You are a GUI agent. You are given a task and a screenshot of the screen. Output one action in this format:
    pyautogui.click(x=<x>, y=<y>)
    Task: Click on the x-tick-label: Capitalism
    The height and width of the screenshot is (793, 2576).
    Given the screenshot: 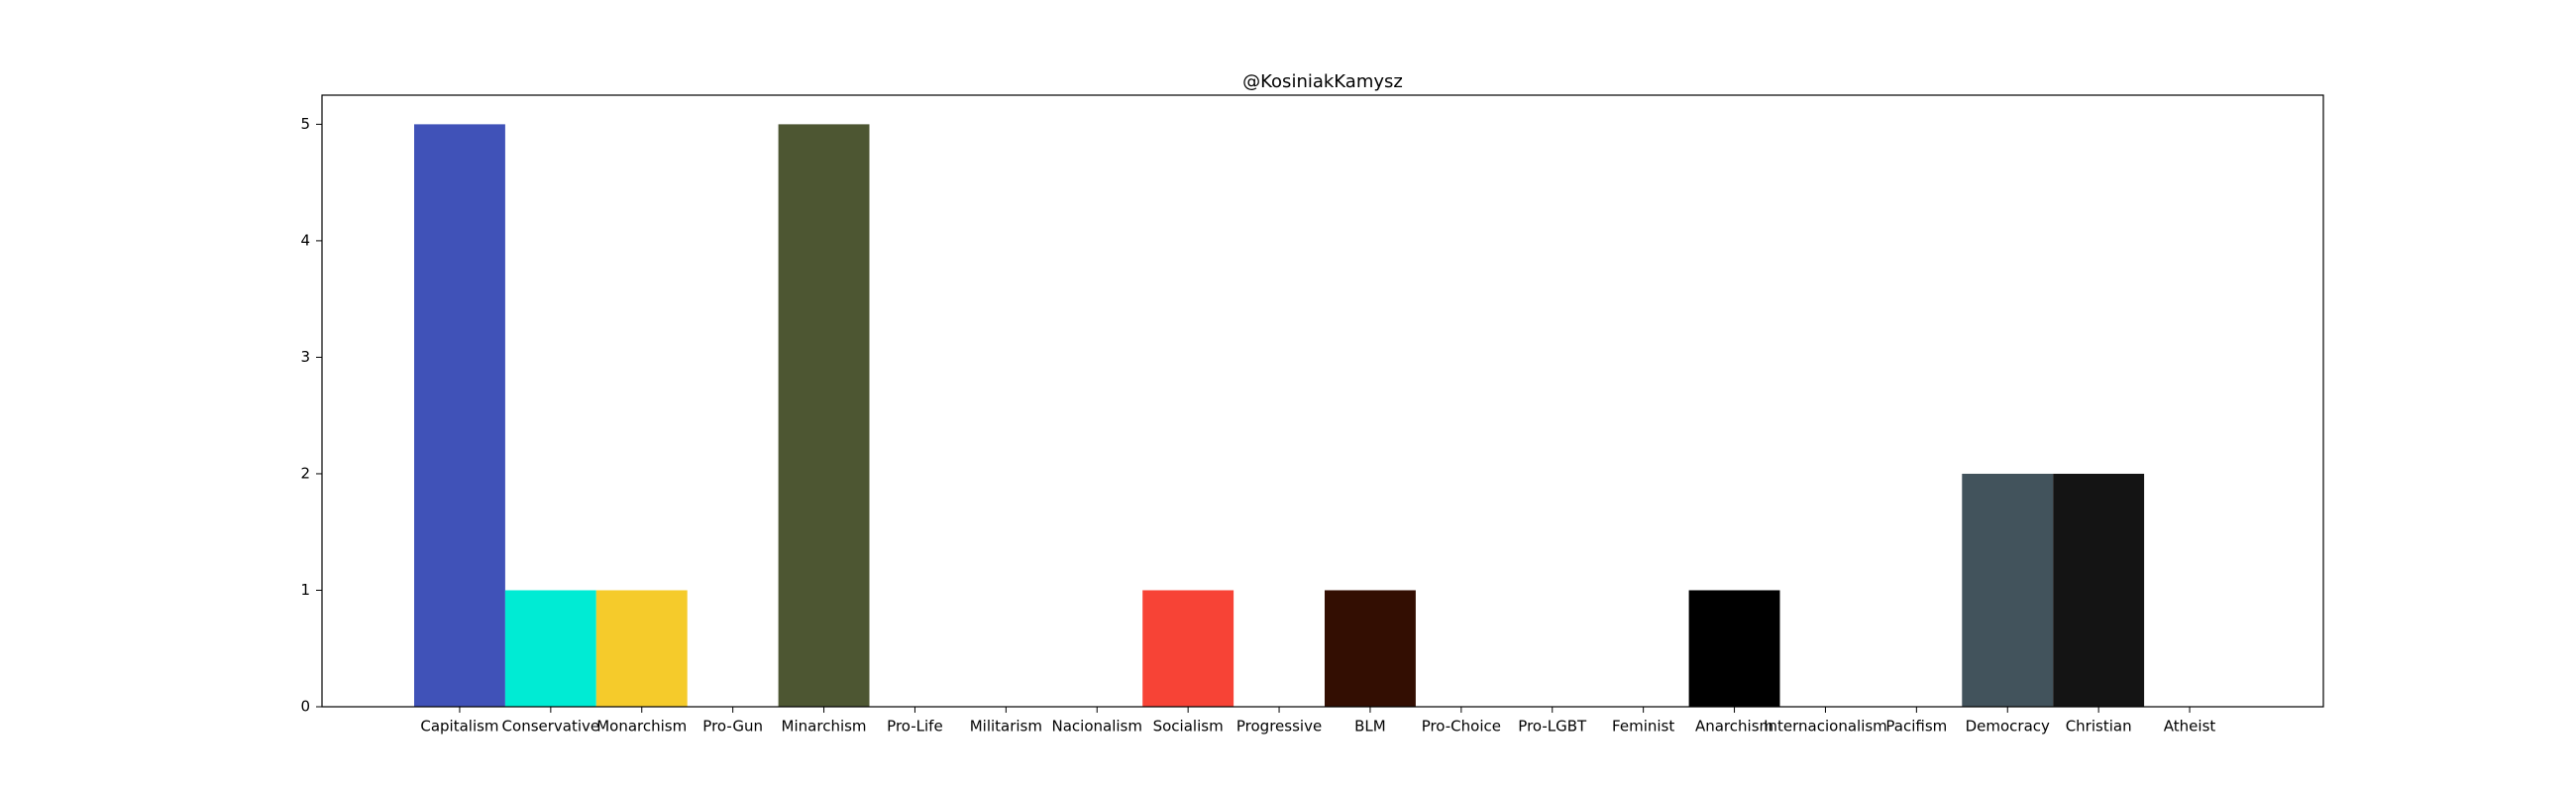 What is the action you would take?
    pyautogui.click(x=459, y=727)
    